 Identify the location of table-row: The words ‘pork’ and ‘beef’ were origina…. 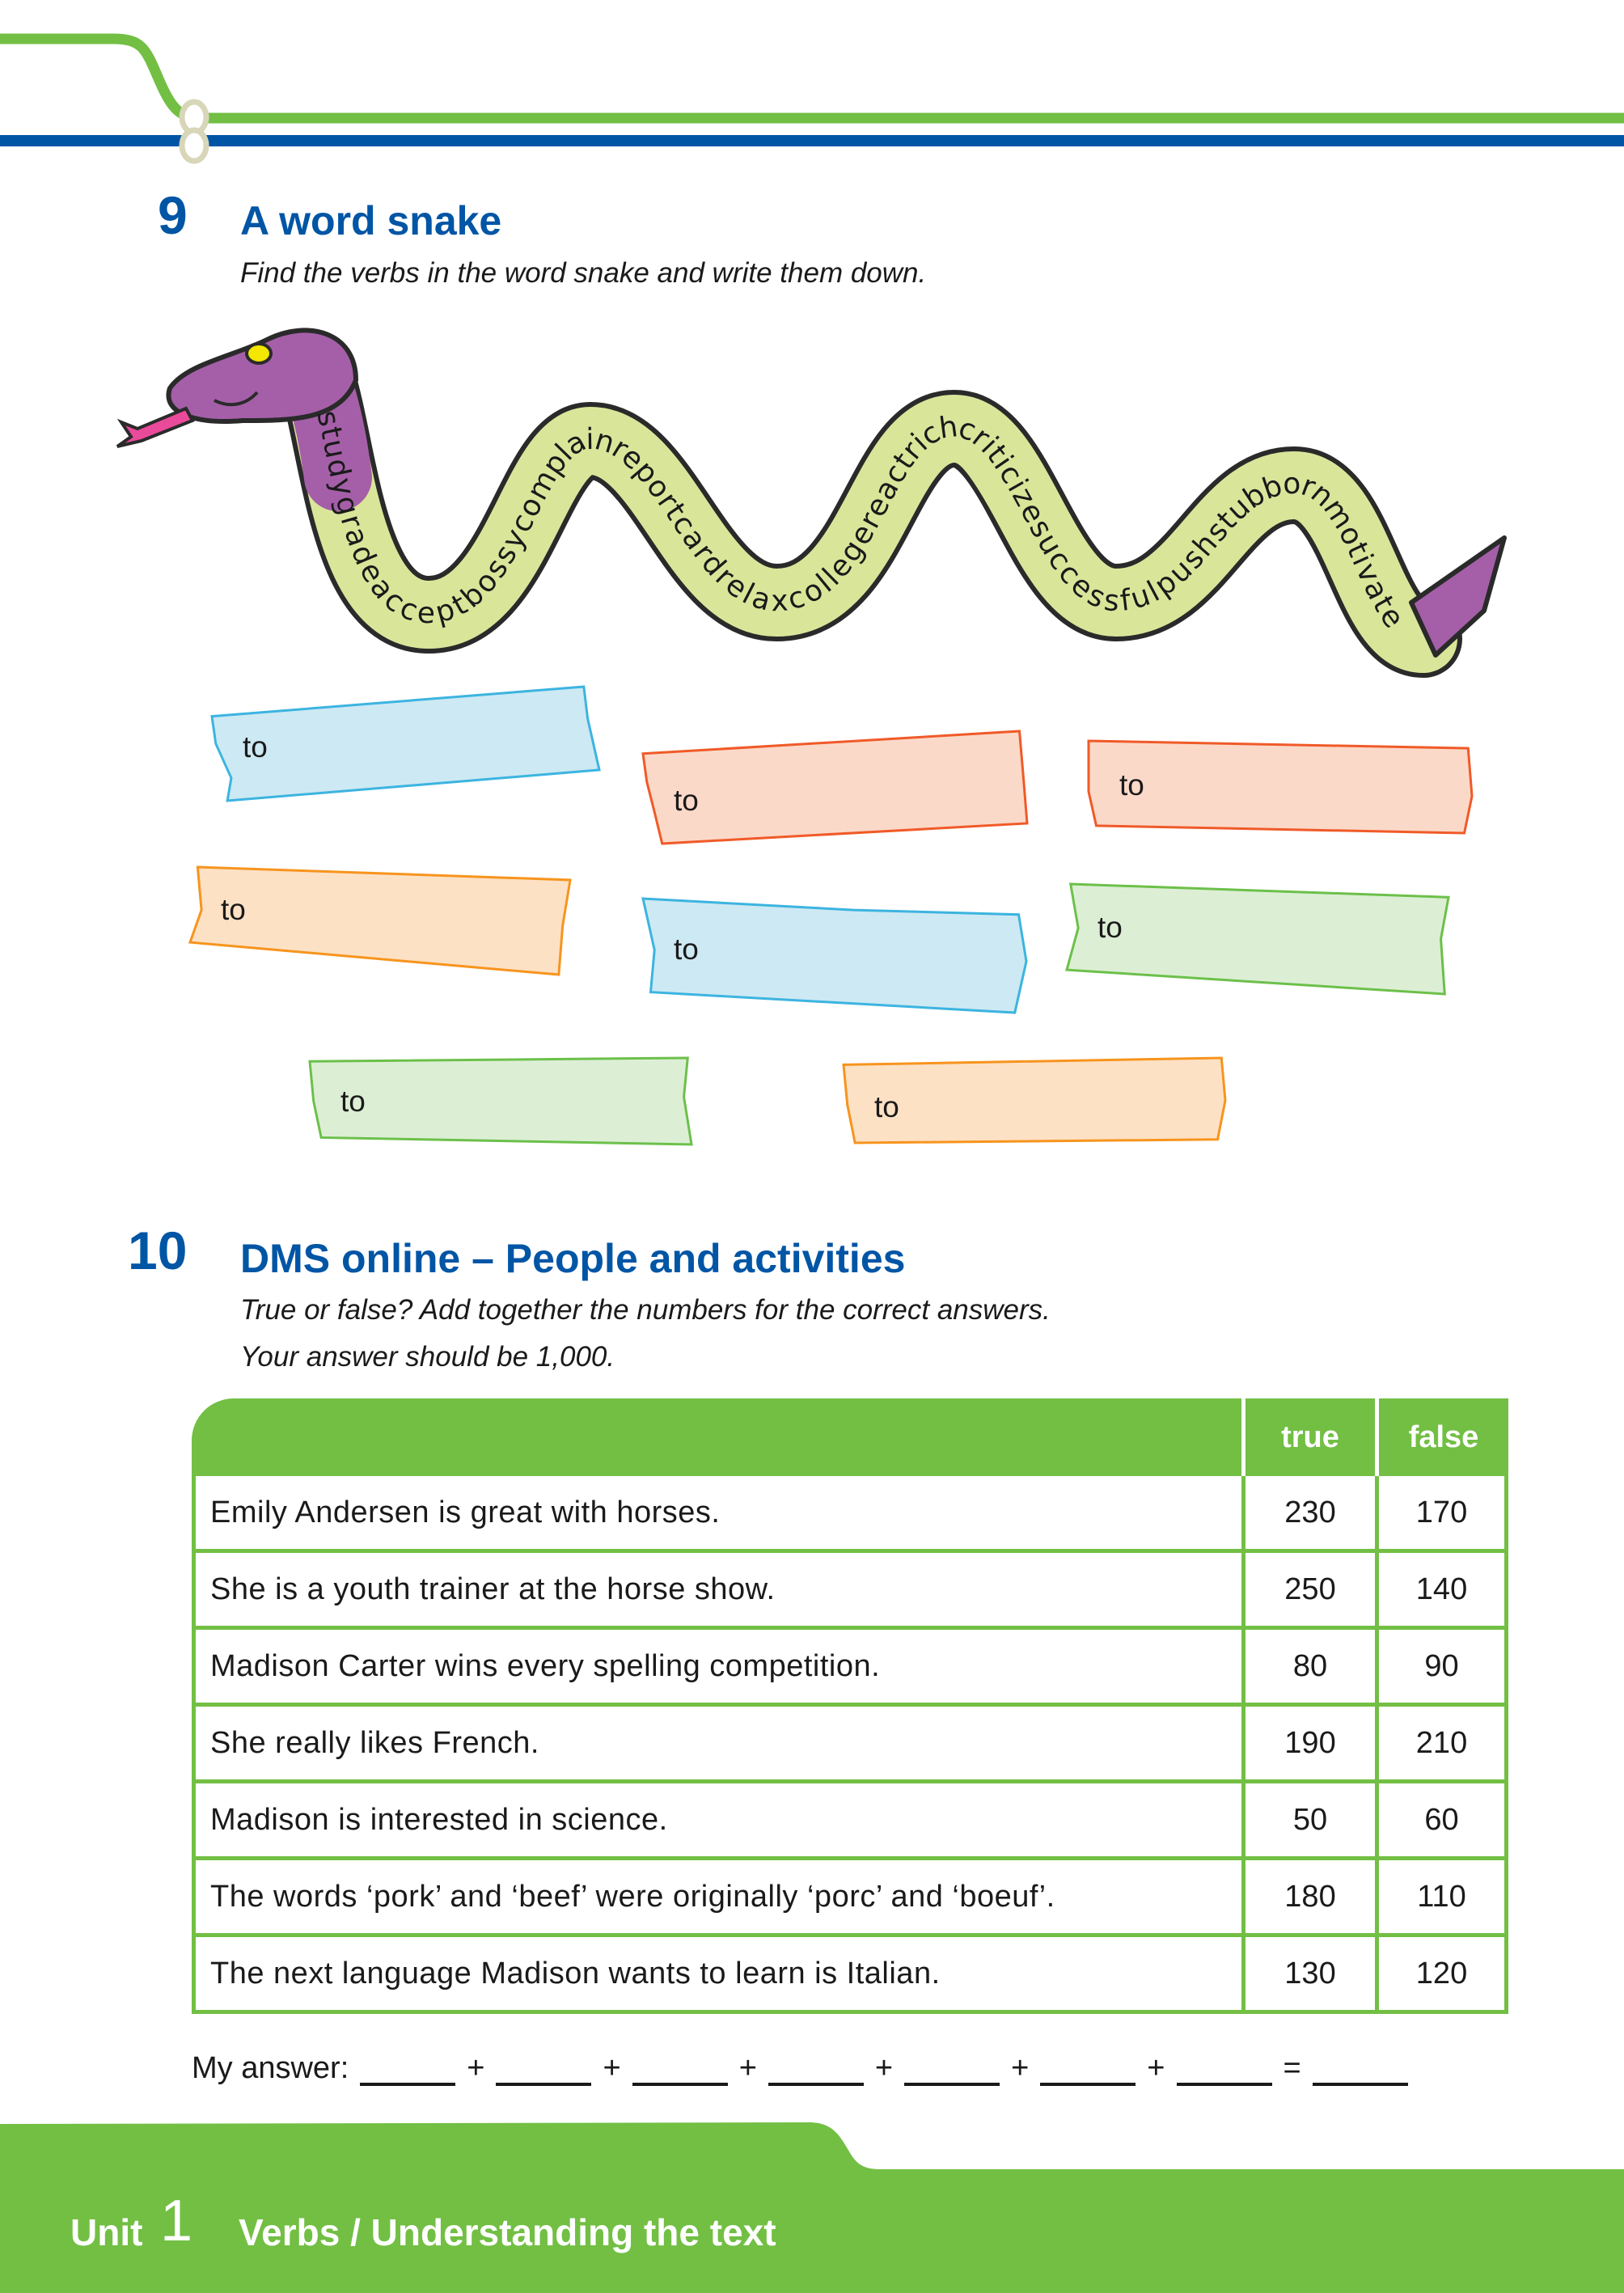
(850, 1898).